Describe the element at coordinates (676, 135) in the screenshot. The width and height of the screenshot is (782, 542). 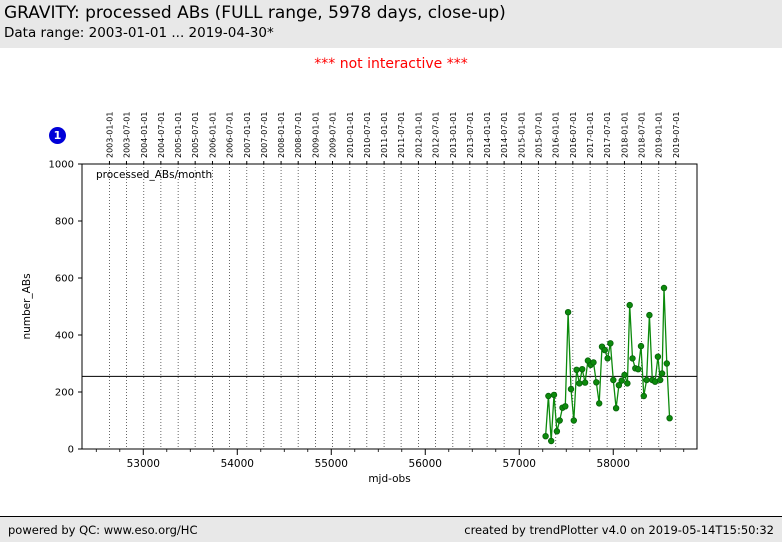
I see `top-axis-date-label: 2019-07-01` at that location.